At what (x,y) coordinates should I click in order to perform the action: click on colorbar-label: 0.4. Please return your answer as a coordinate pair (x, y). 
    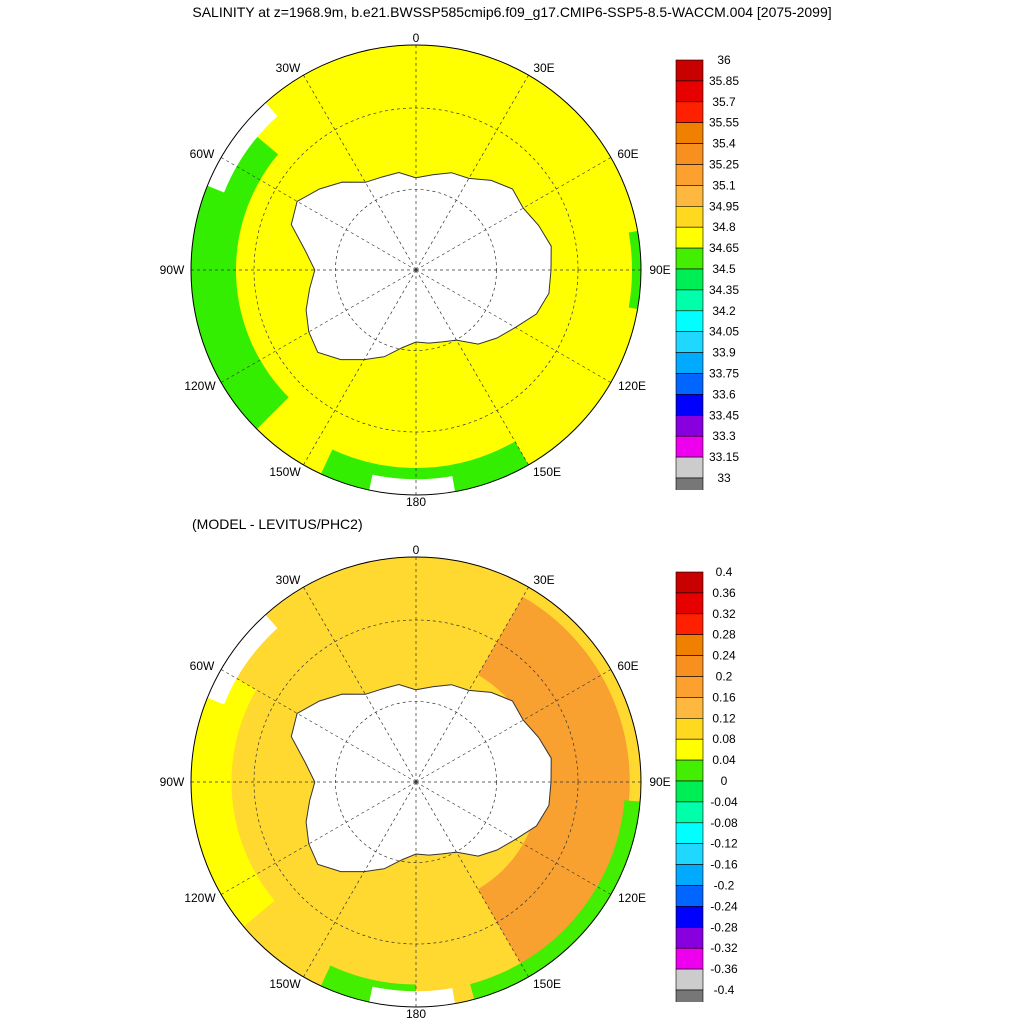
    Looking at the image, I should click on (724, 572).